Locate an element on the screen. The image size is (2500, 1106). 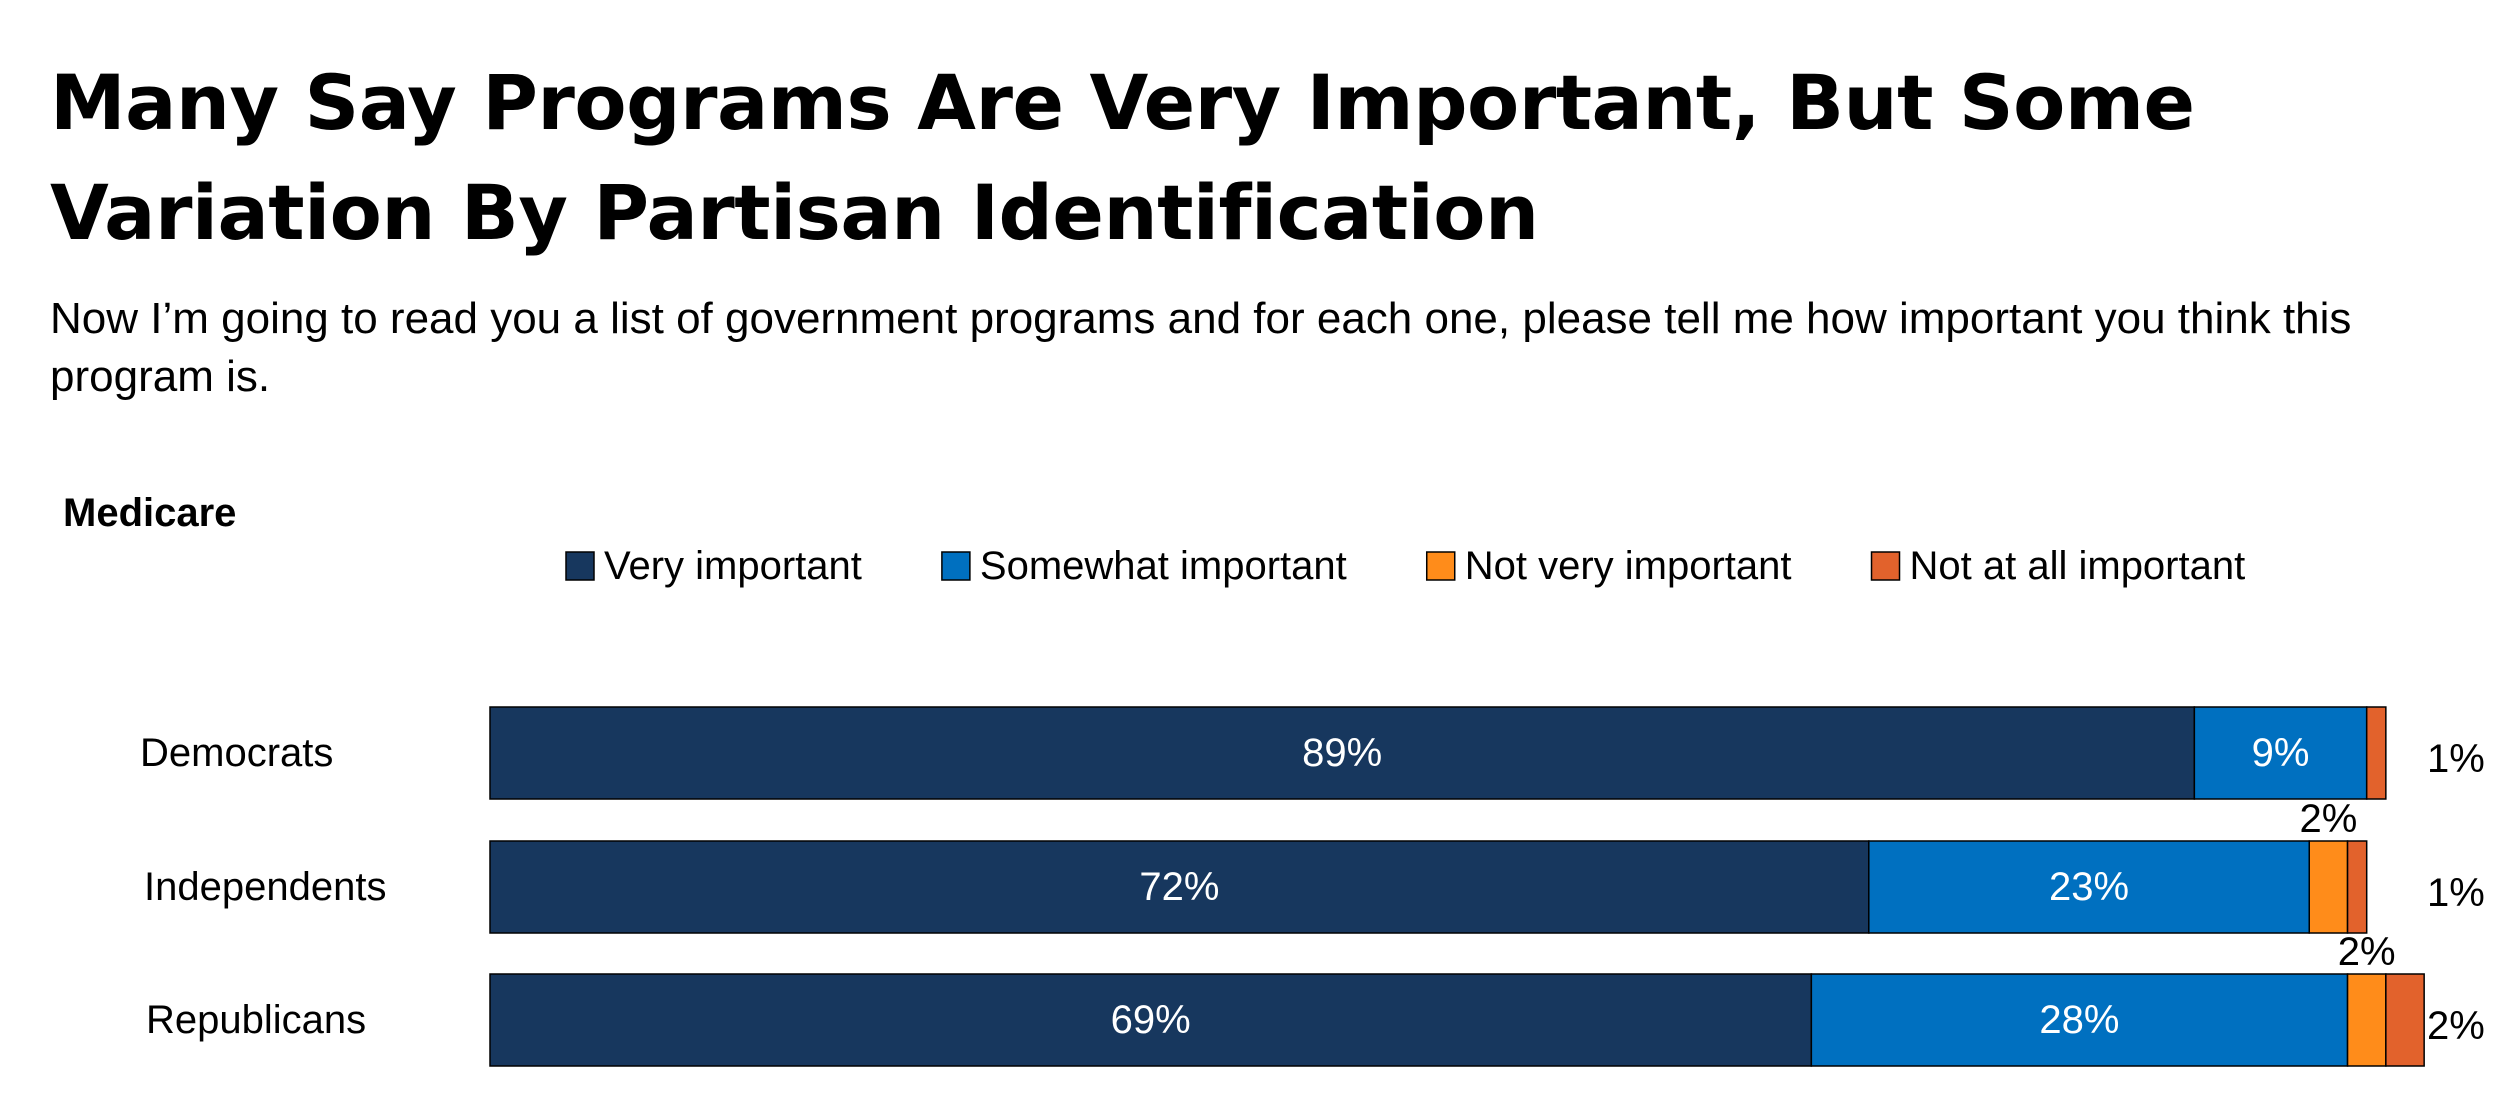
data-label-republicans-very-important: 69% is located at coordinates (1151, 1020).